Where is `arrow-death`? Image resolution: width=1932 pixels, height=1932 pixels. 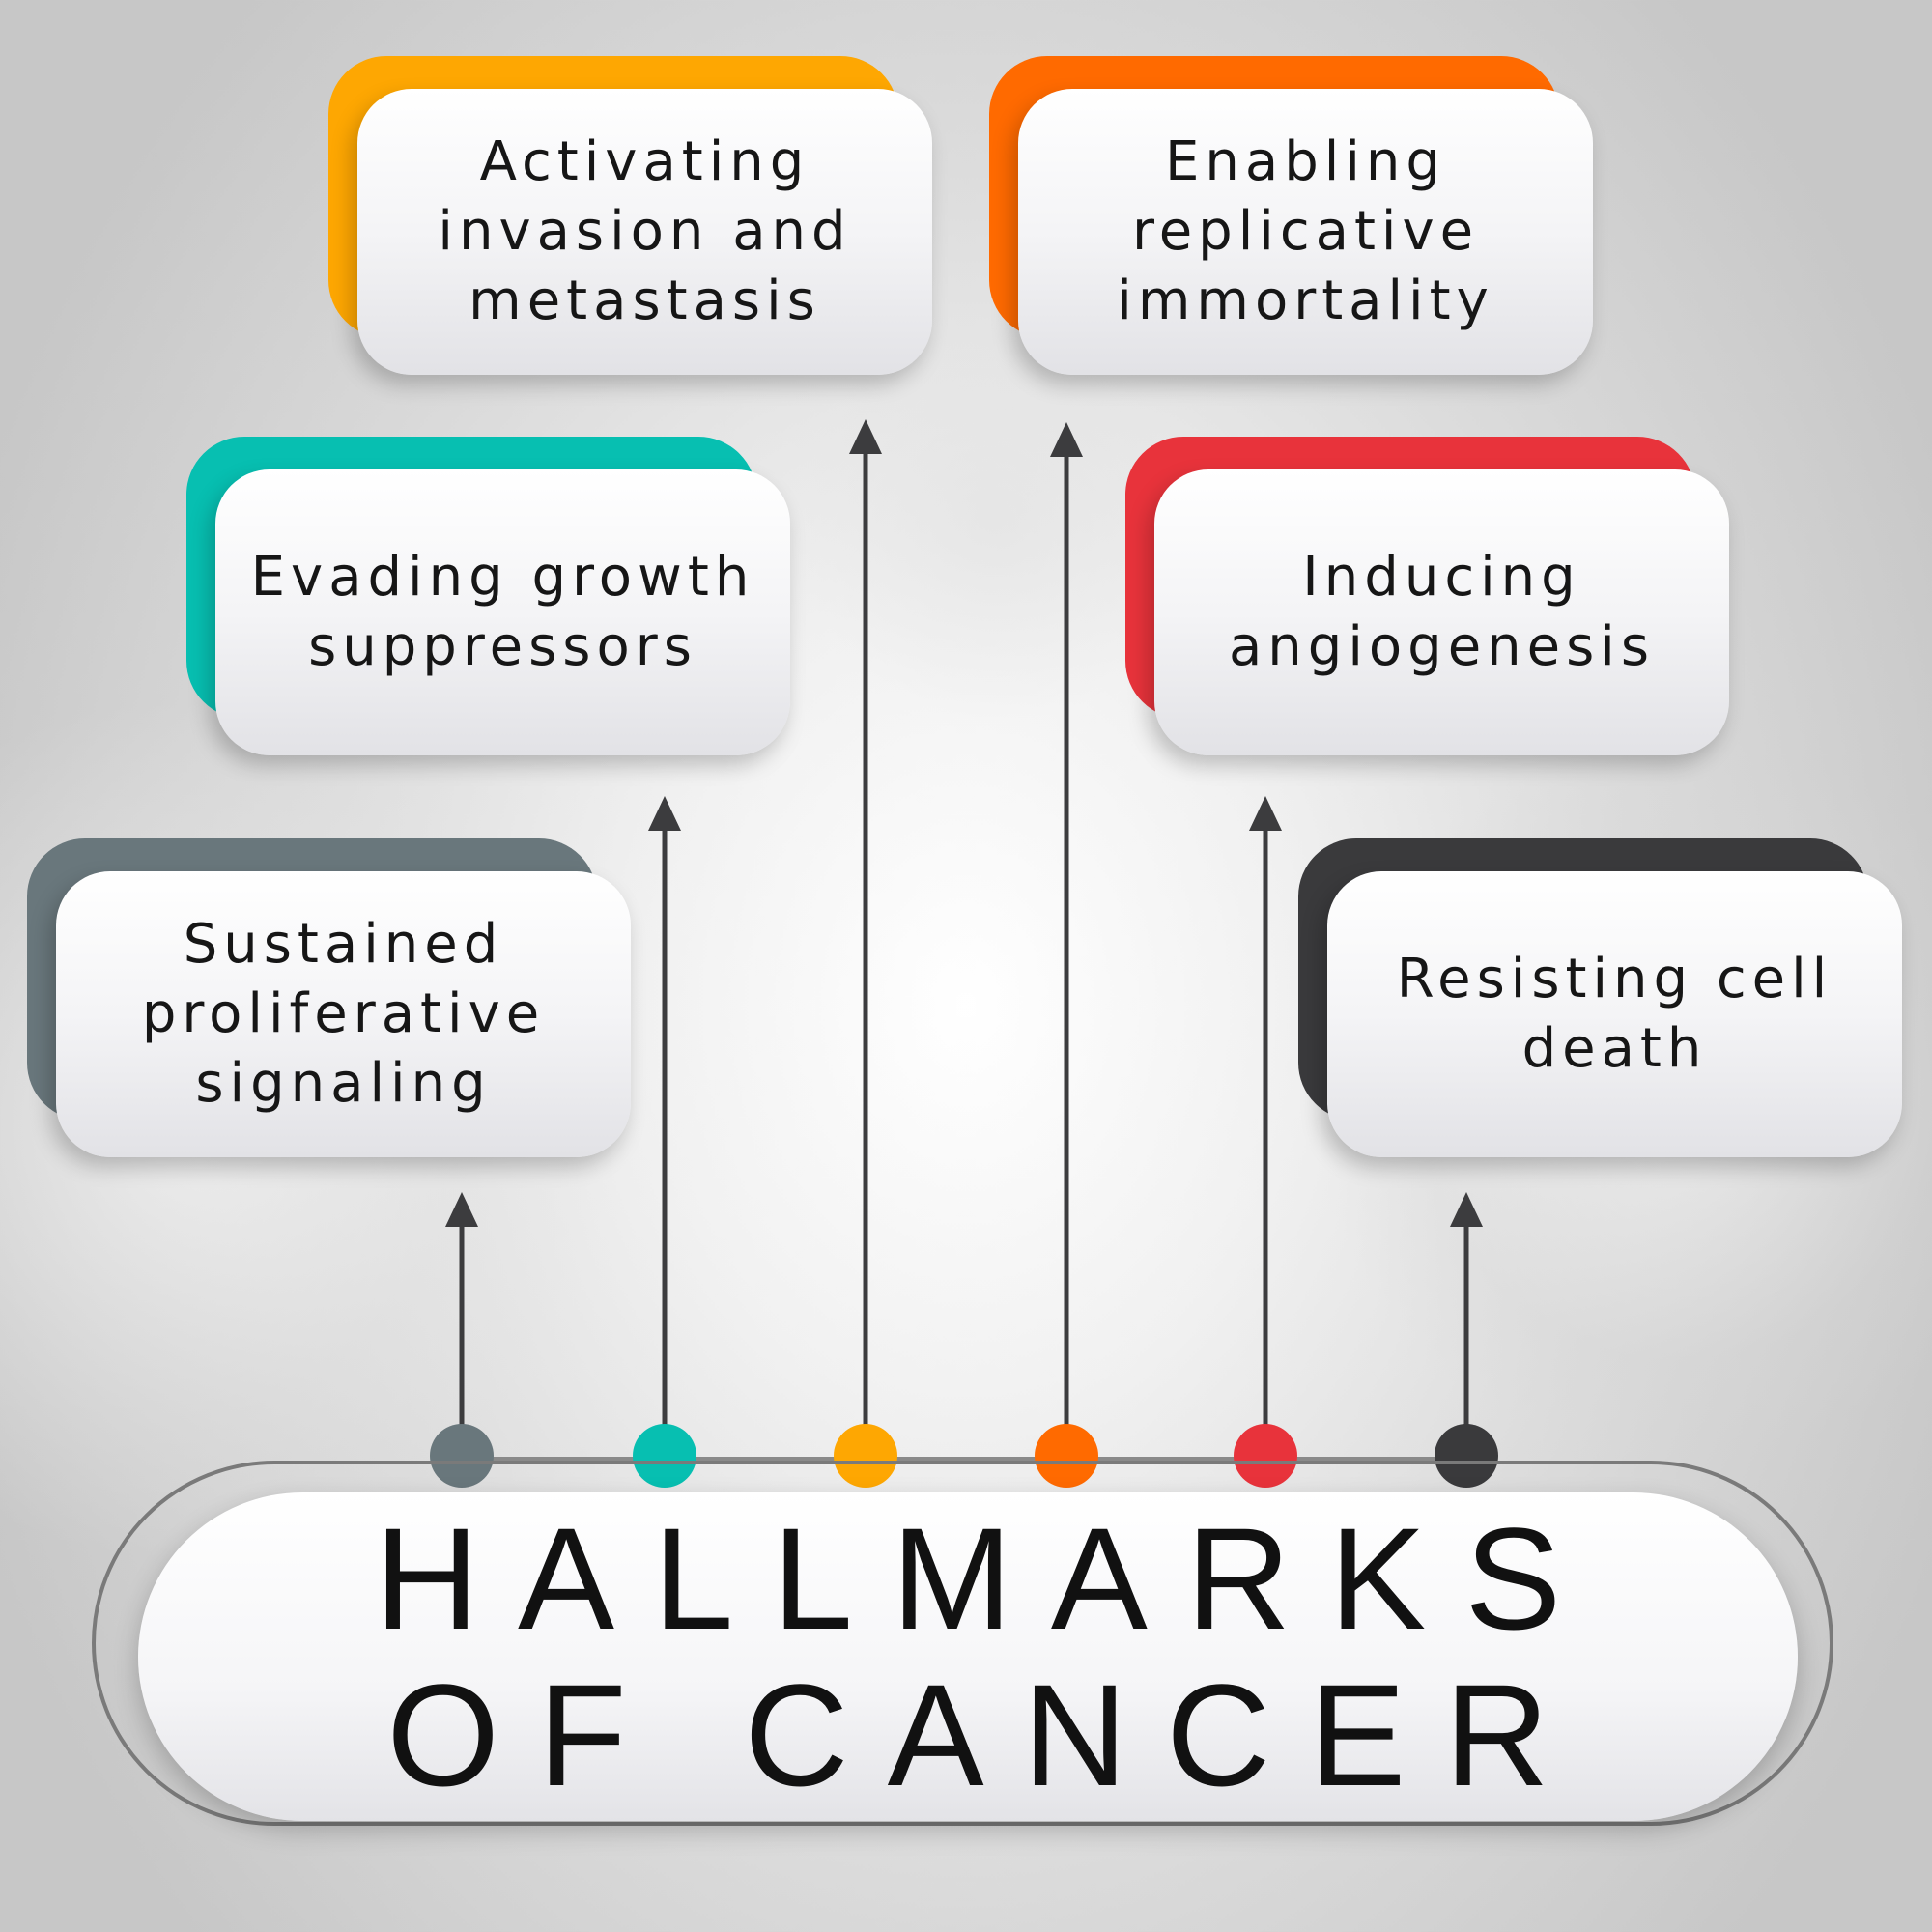 arrow-death is located at coordinates (1466, 1323).